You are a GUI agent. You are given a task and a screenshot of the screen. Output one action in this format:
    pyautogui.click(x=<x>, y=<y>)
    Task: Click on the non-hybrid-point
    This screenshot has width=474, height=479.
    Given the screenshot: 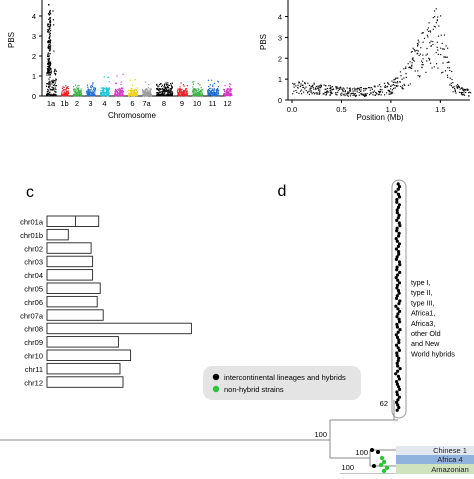 What is the action you would take?
    pyautogui.click(x=384, y=462)
    